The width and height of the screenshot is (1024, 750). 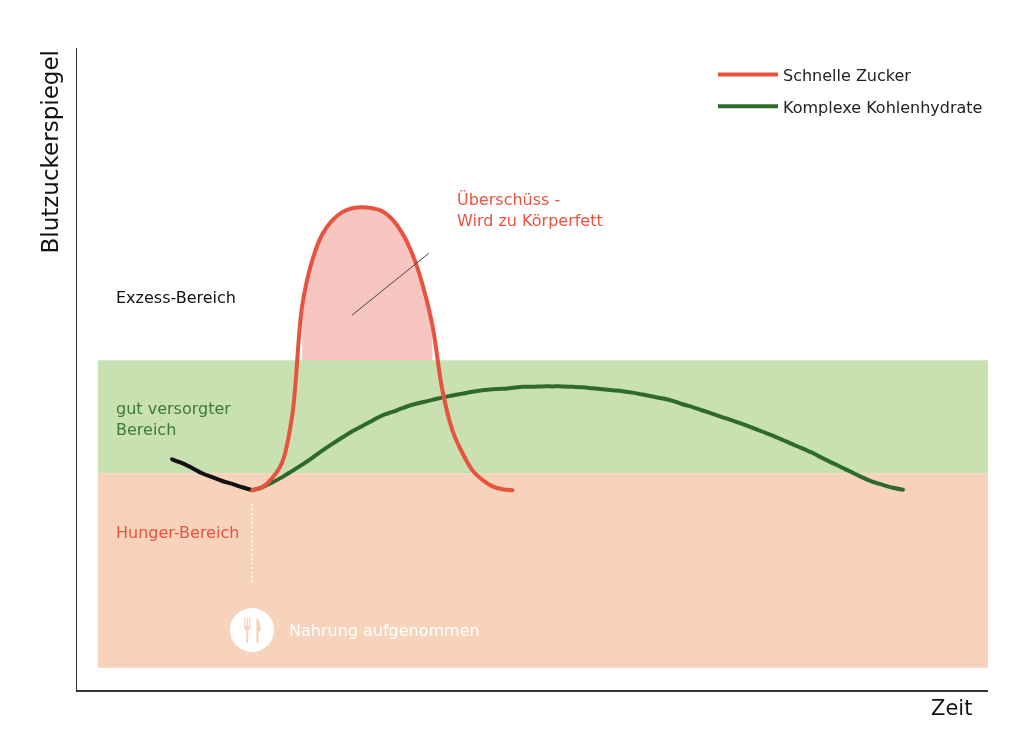 What do you see at coordinates (847, 75) in the screenshot?
I see `legend-label: Schnelle Zucker` at bounding box center [847, 75].